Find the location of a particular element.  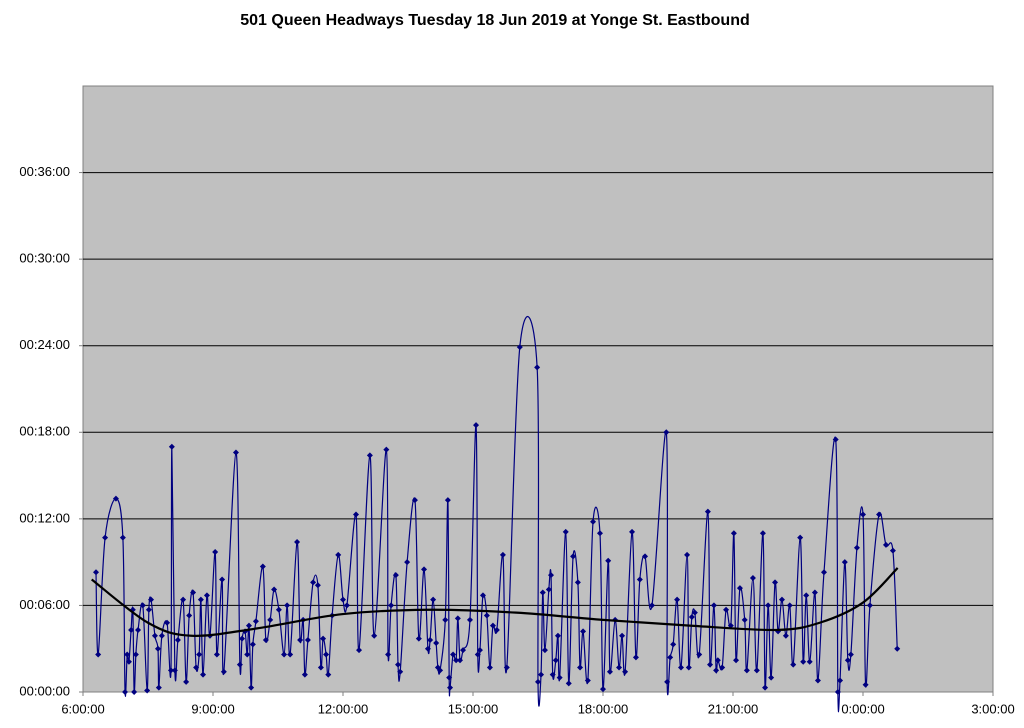

x-tick-label: 3:00:00 is located at coordinates (992, 708).